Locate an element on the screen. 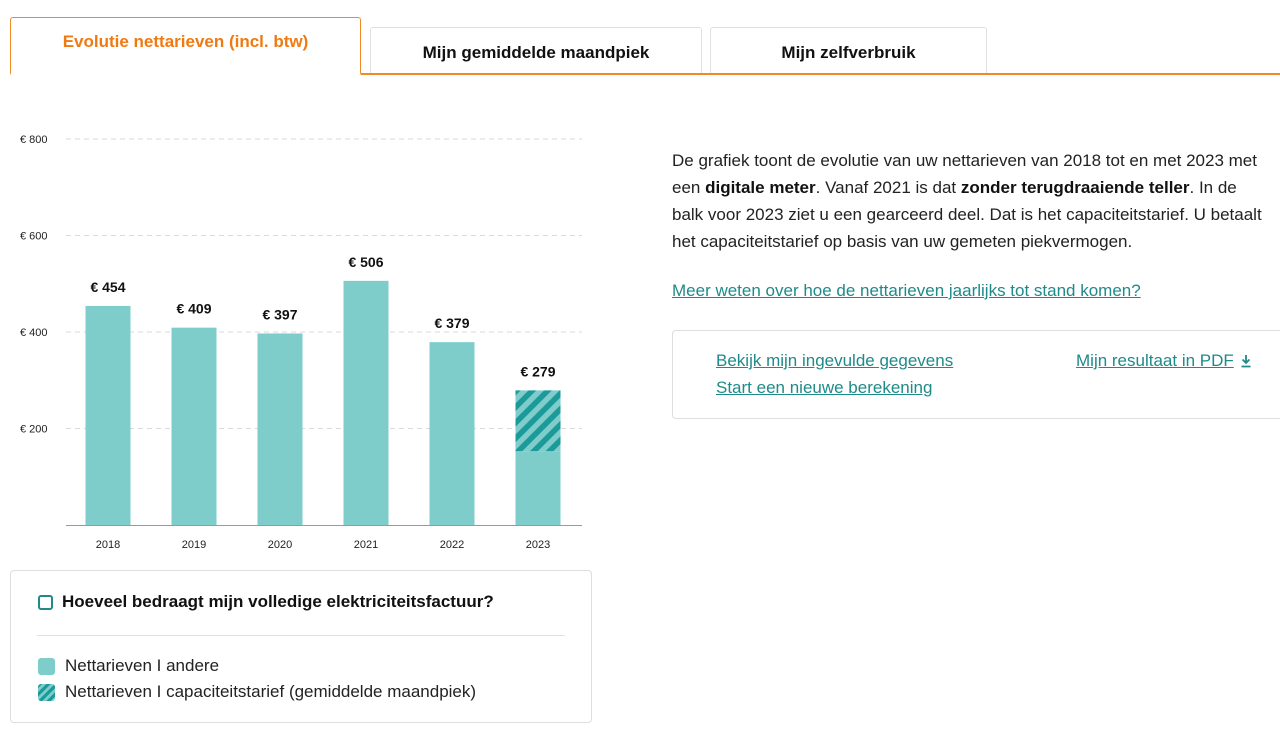 This screenshot has width=1280, height=729. desc-bold-1: digitale meter is located at coordinates (760, 187).